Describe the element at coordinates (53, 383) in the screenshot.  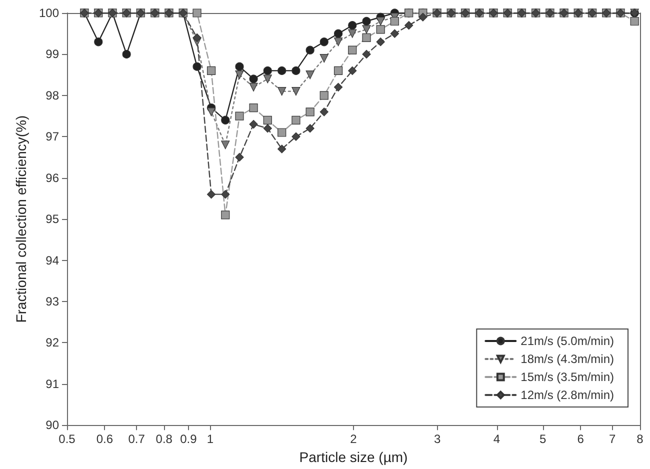
I see `y-tick-label: 91` at that location.